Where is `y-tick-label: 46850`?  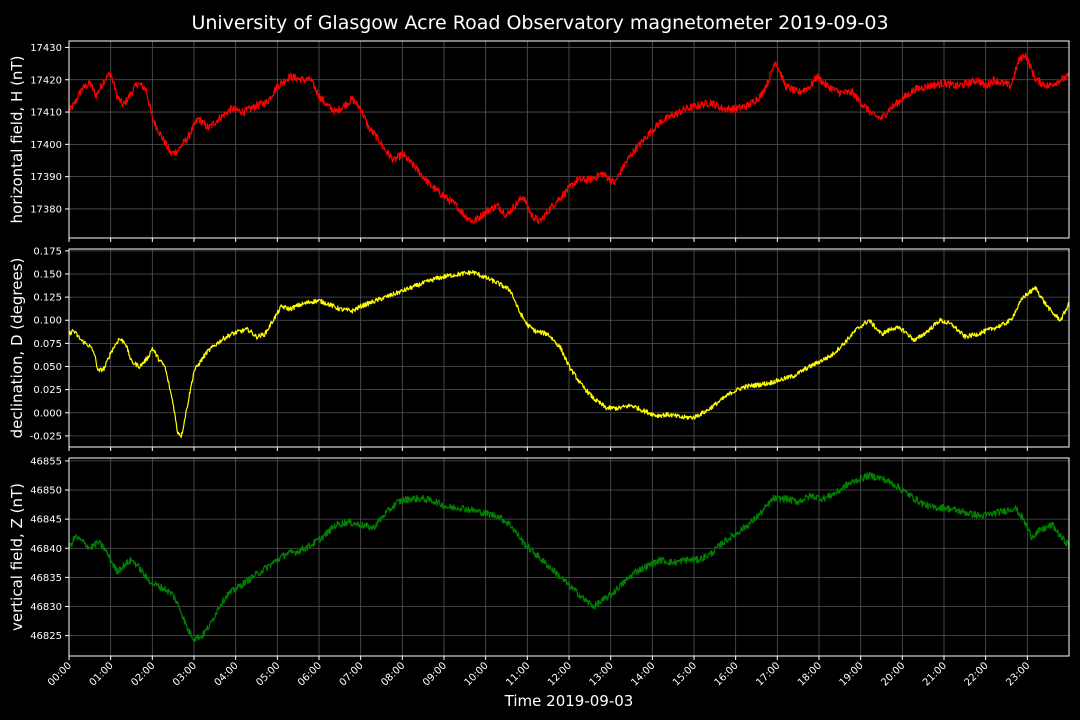
y-tick-label: 46850 is located at coordinates (46, 491).